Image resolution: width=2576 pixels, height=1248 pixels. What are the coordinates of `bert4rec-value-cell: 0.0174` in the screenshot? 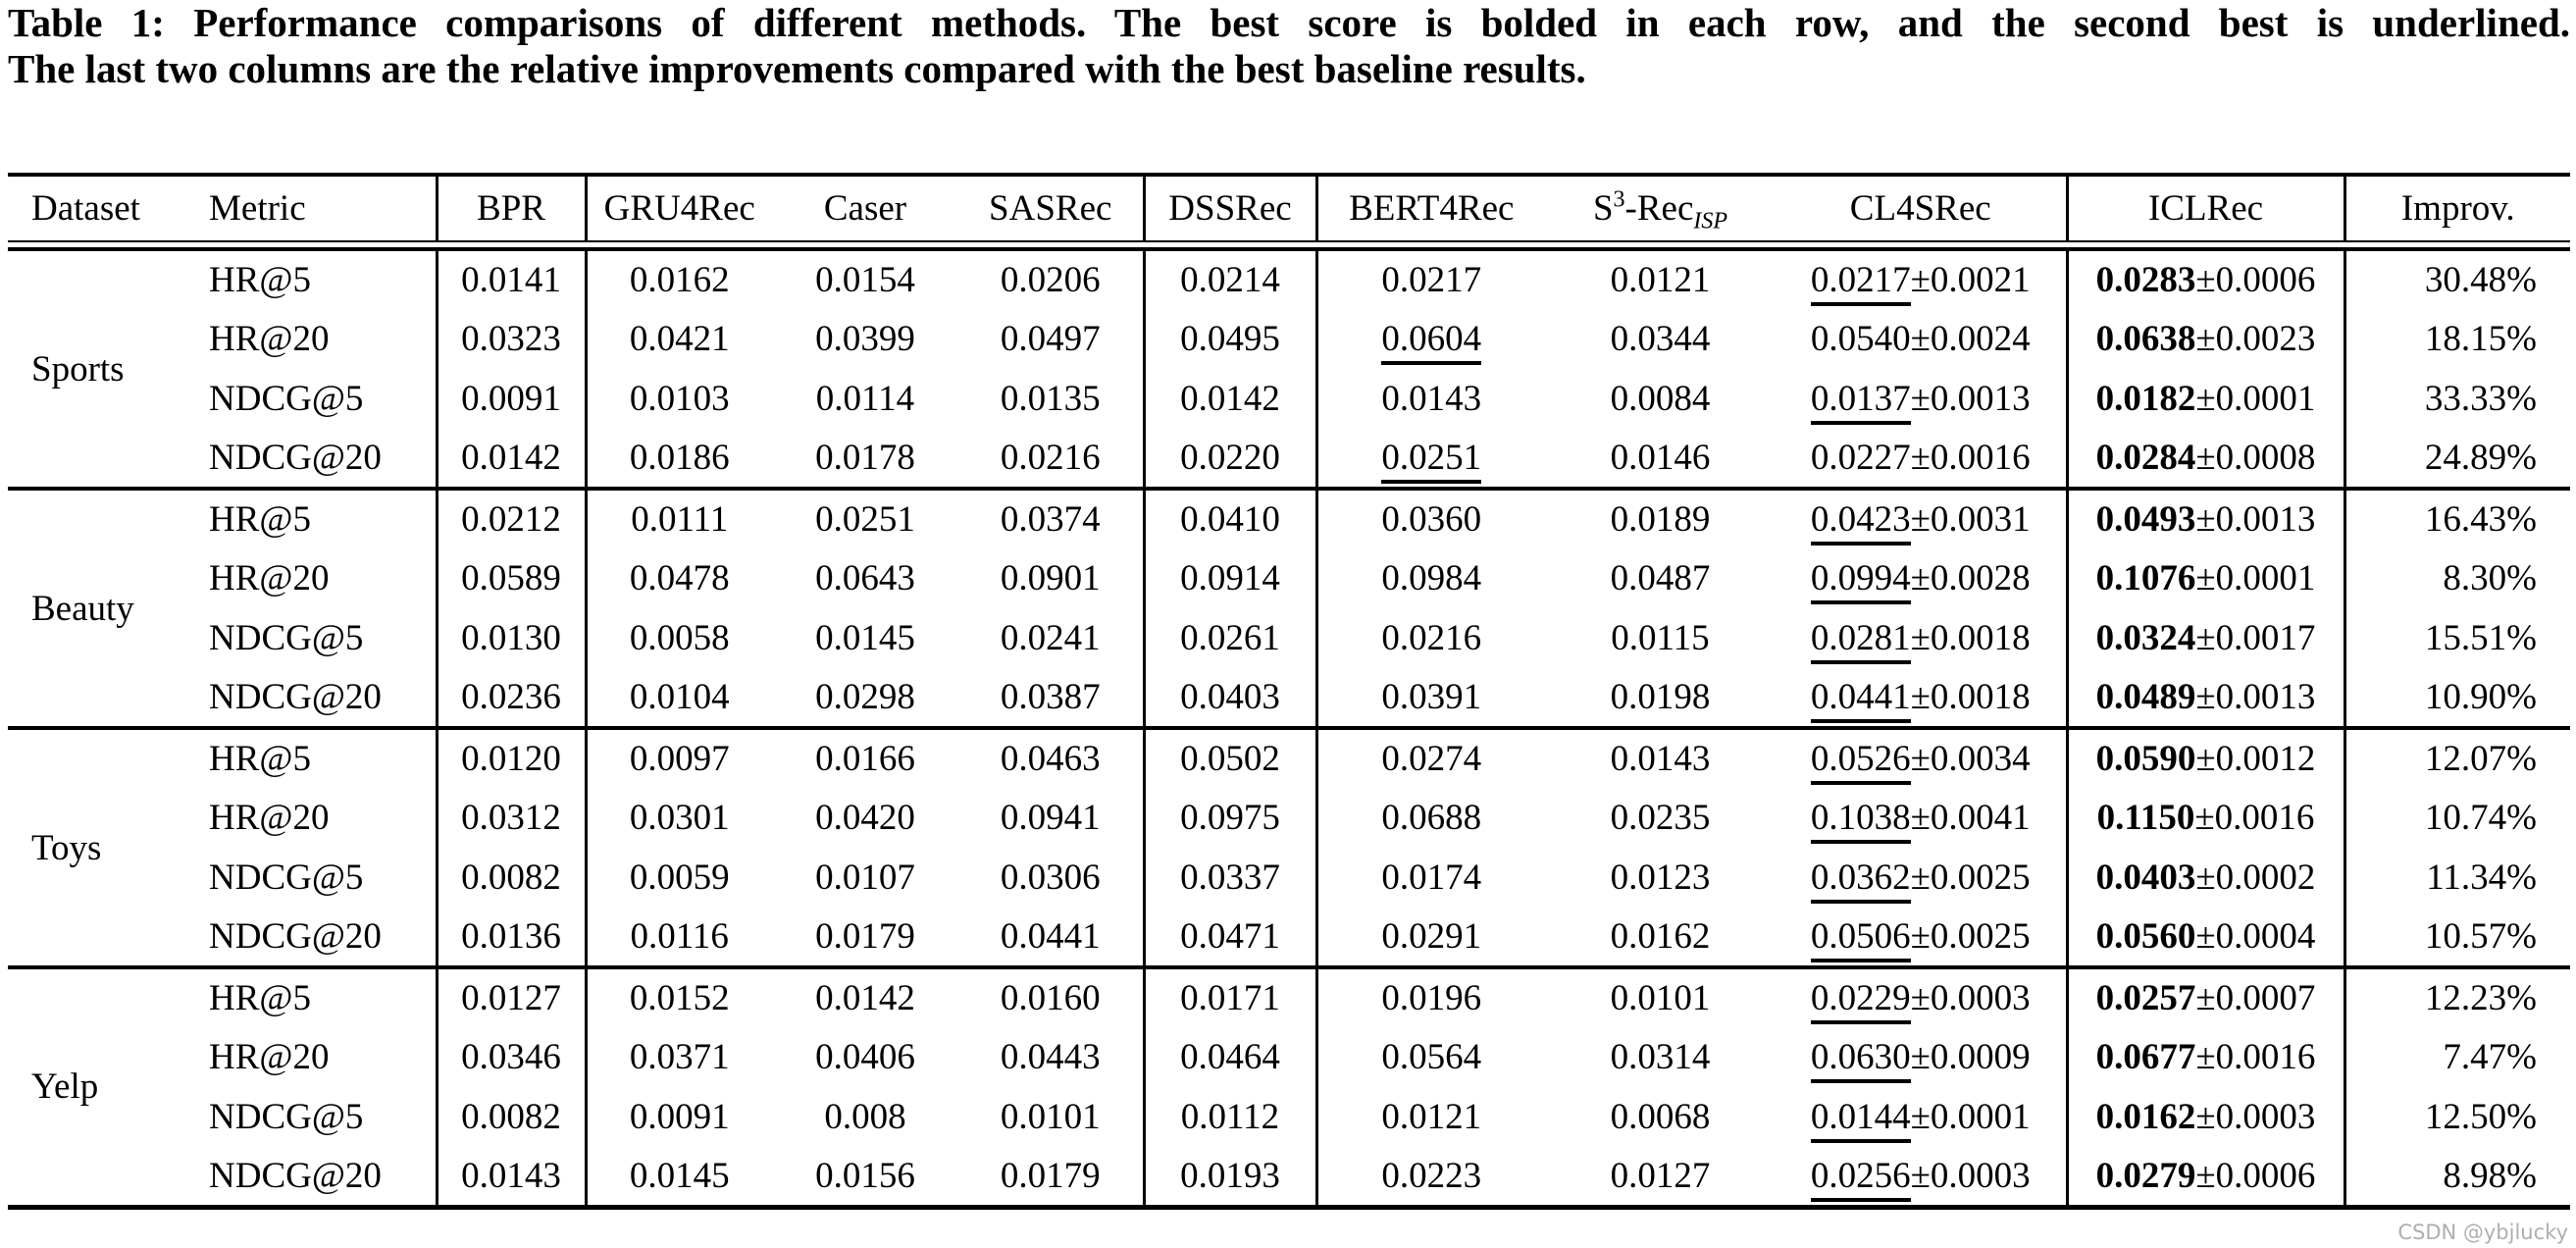 It's located at (1429, 878).